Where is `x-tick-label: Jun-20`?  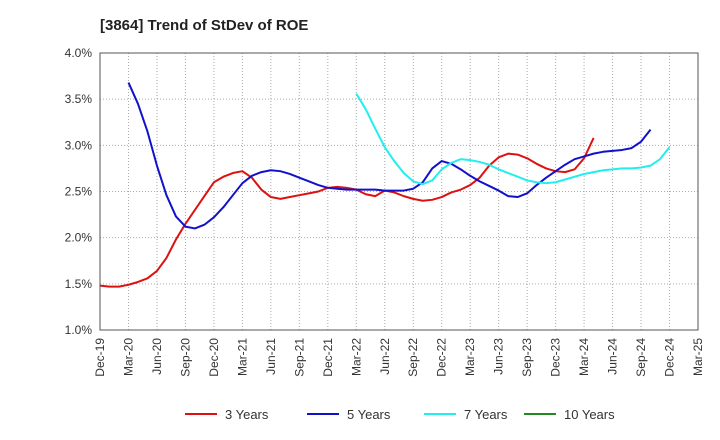
x-tick-label: Jun-20 is located at coordinates (157, 356).